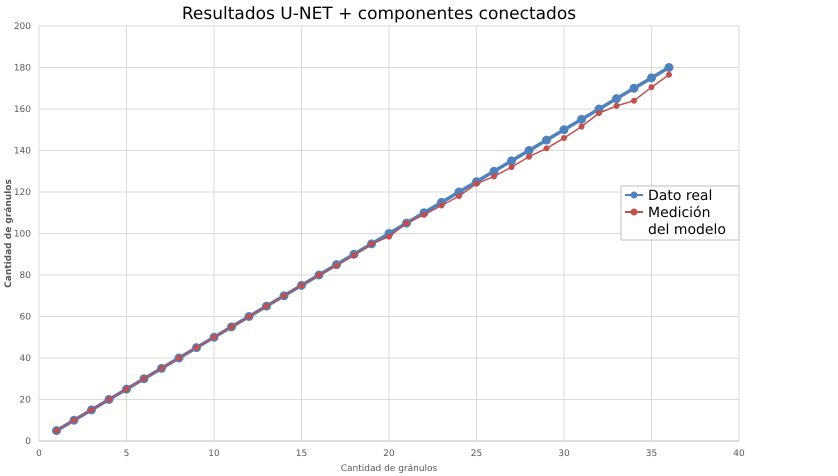 This screenshot has width=838, height=476. What do you see at coordinates (26, 317) in the screenshot?
I see `y-tick-label: 60` at bounding box center [26, 317].